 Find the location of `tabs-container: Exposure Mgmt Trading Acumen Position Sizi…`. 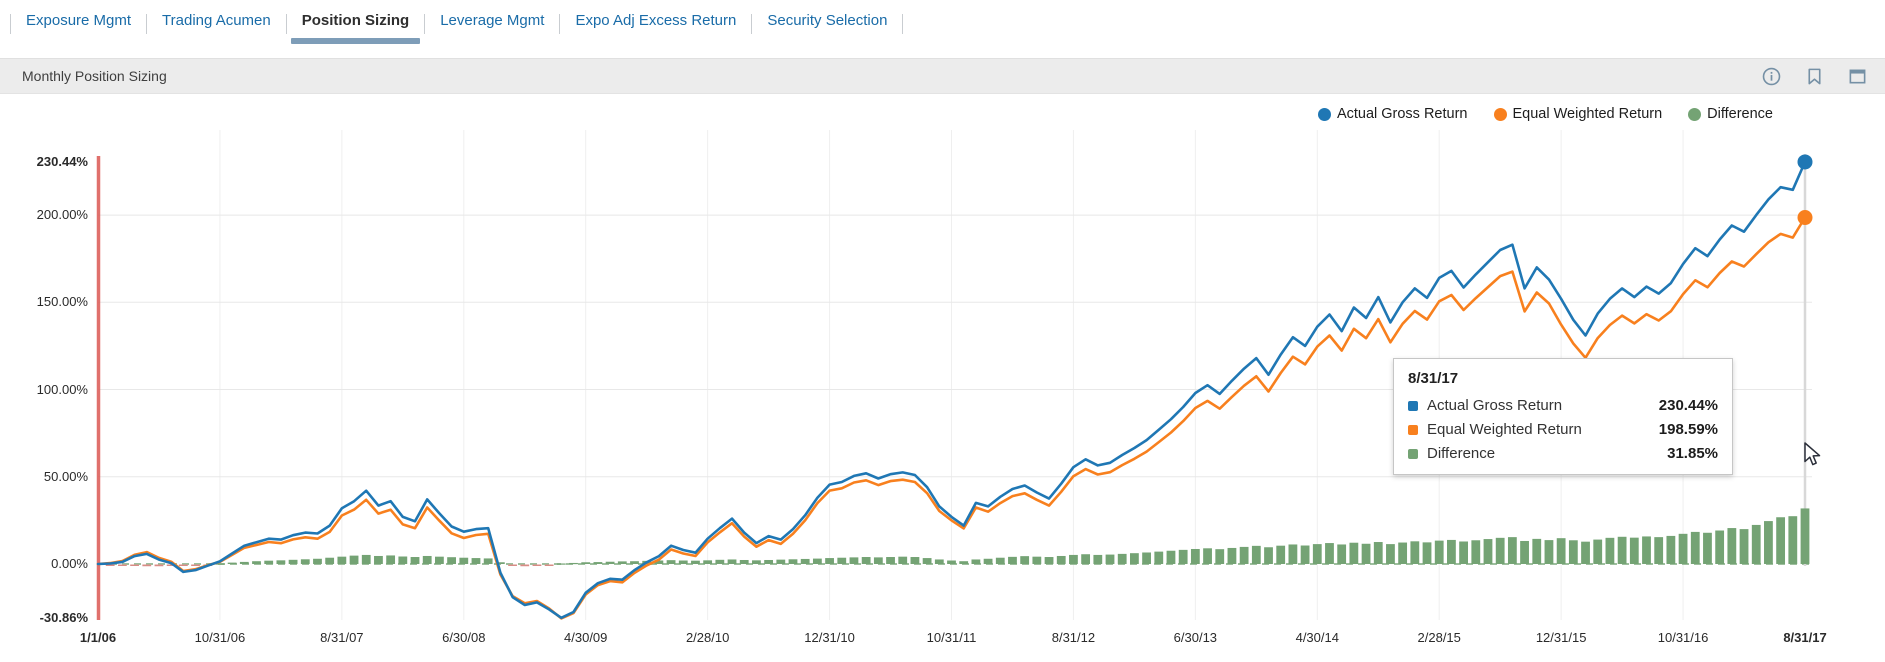

tabs-container: Exposure Mgmt Trading Acumen Position Sizi… is located at coordinates (942, 29).